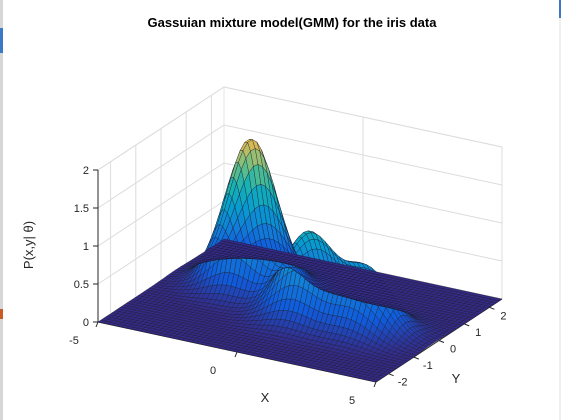 Image resolution: width=561 pixels, height=420 pixels. What do you see at coordinates (403, 383) in the screenshot?
I see `y-tick-label: -2` at bounding box center [403, 383].